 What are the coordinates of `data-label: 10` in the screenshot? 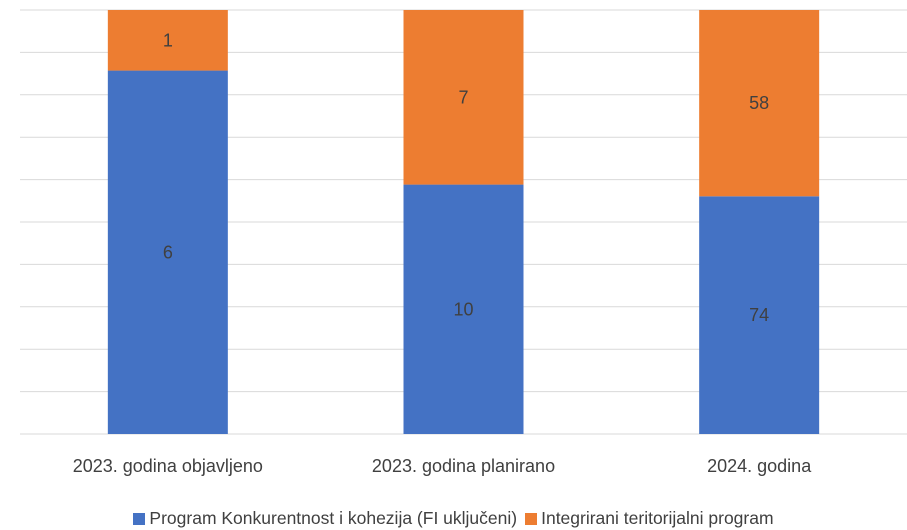 It's located at (463, 309).